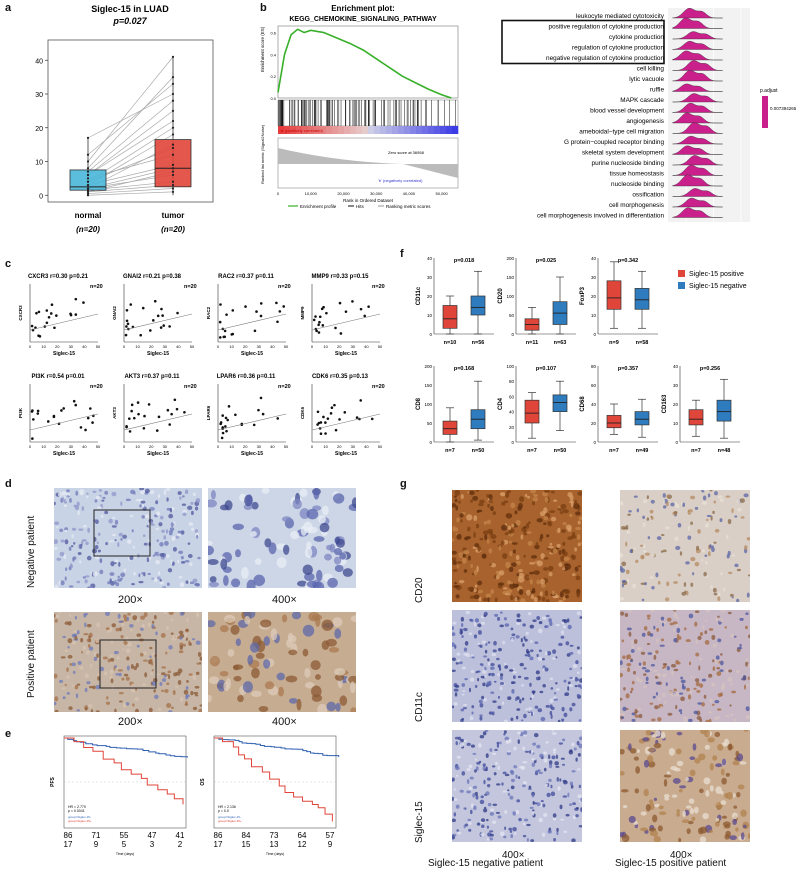  Describe the element at coordinates (246, 377) in the screenshot. I see `scatter-title: LPAR6 r=0.36 p=0.11` at that location.